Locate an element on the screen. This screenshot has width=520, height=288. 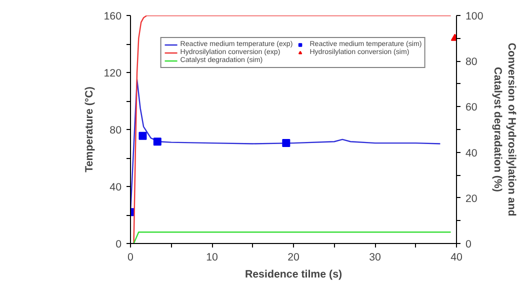
y2-tick-label: 0 is located at coordinates (469, 244).